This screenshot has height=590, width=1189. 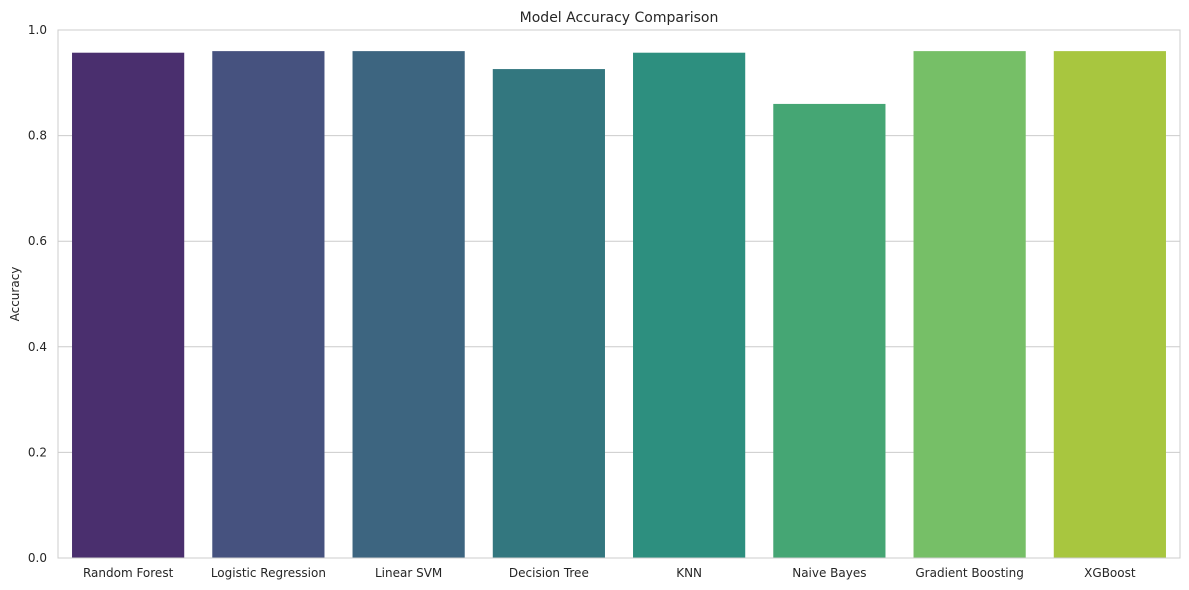 What do you see at coordinates (37, 30) in the screenshot?
I see `y-tick-label: 1.0` at bounding box center [37, 30].